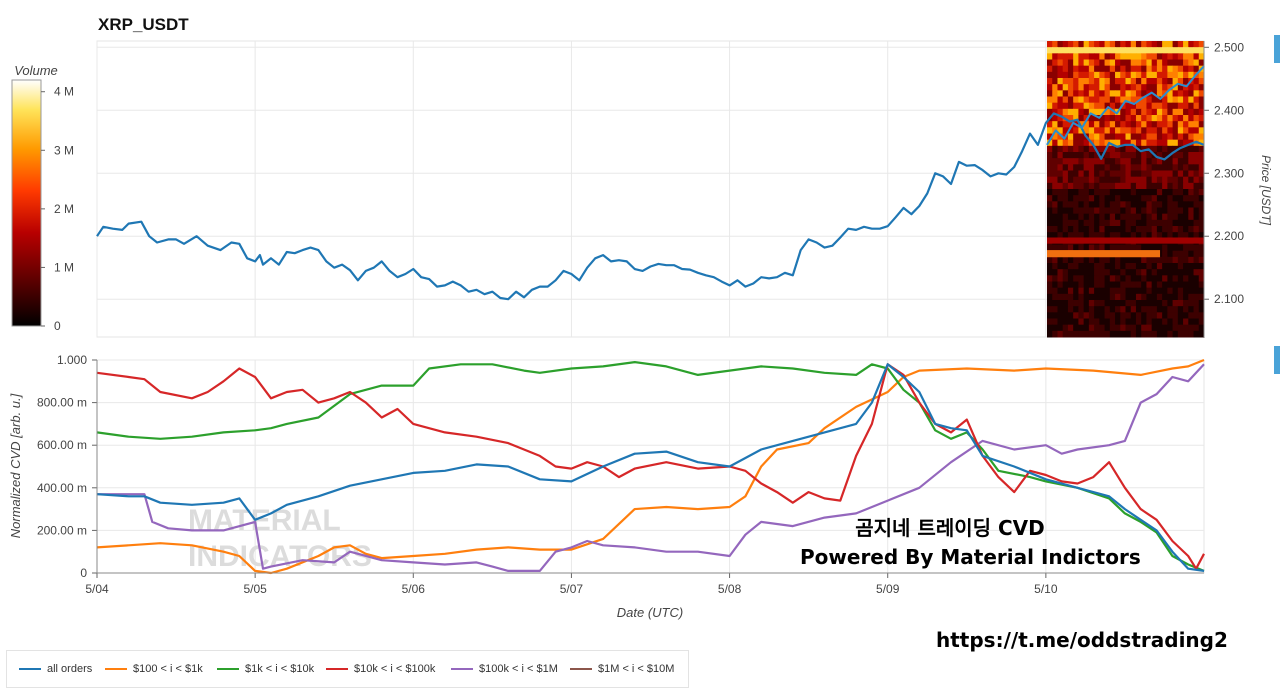  I want to click on legend-item-1m-10m: $1M < i < $10M, so click(622, 669).